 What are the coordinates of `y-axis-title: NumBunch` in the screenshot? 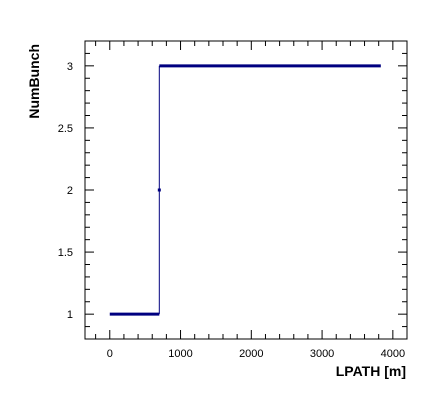 It's located at (34, 81).